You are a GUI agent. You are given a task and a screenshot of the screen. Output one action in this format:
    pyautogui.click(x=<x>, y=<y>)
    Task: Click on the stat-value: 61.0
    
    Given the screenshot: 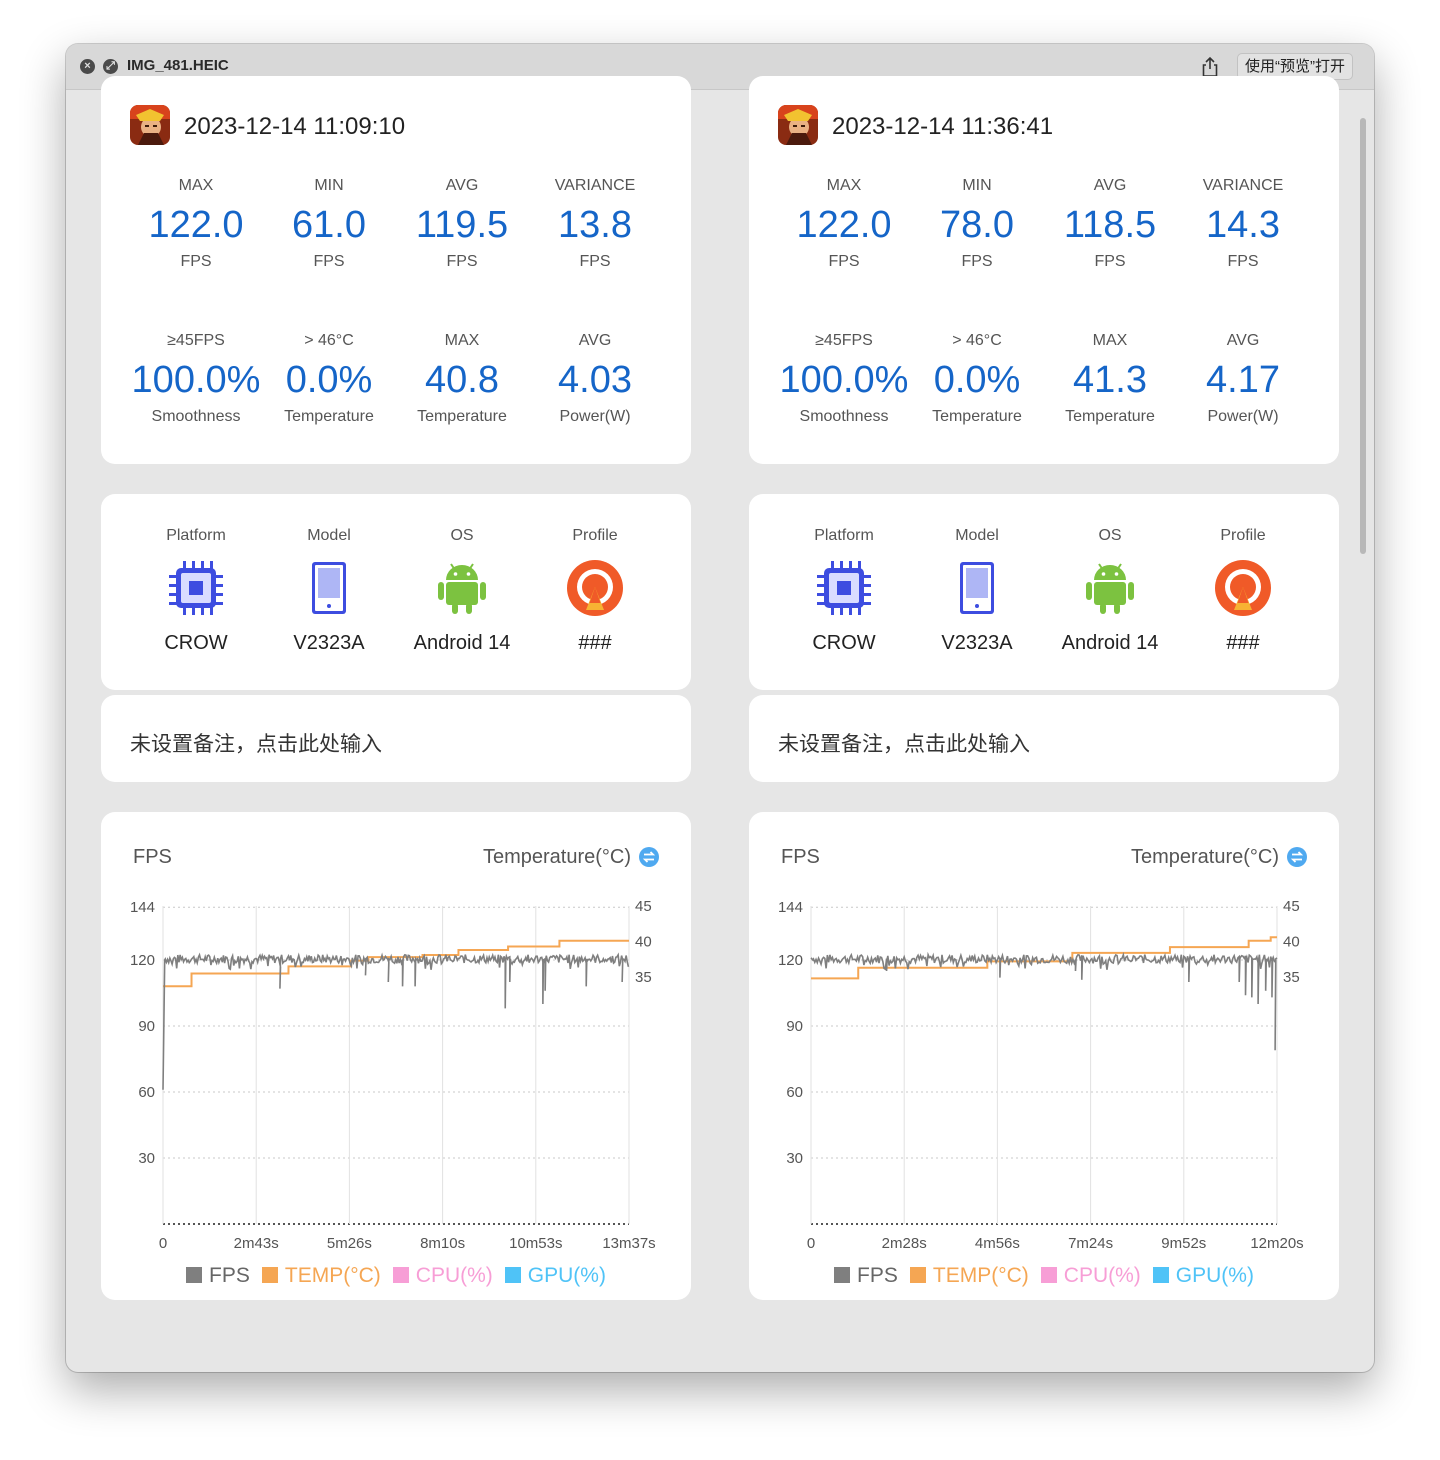 What is the action you would take?
    pyautogui.click(x=329, y=225)
    